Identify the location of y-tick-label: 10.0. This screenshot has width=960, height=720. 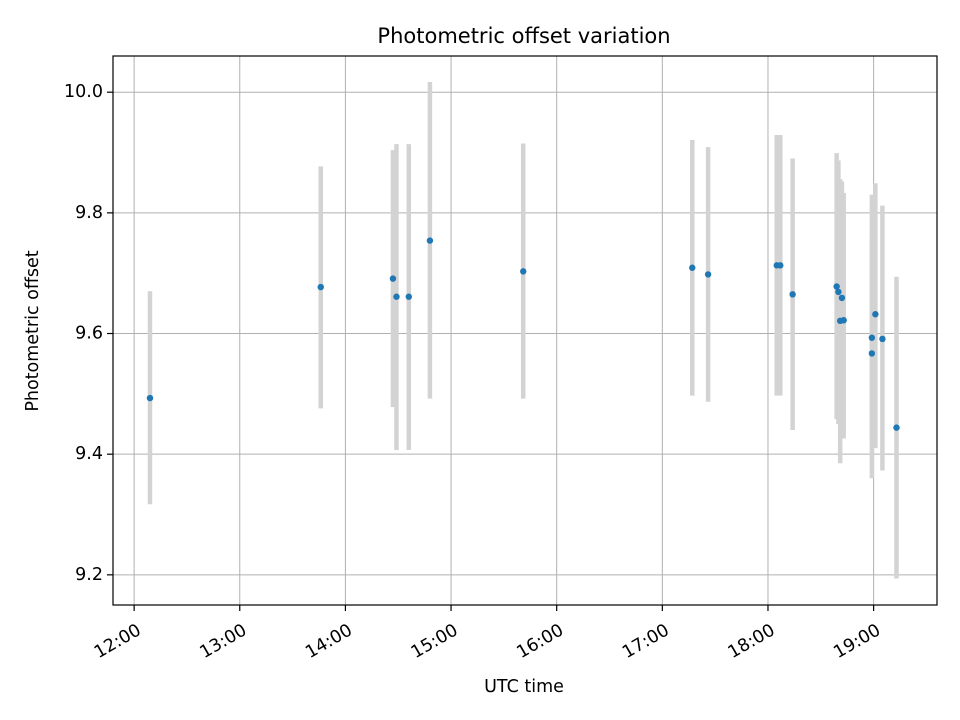
(83, 92).